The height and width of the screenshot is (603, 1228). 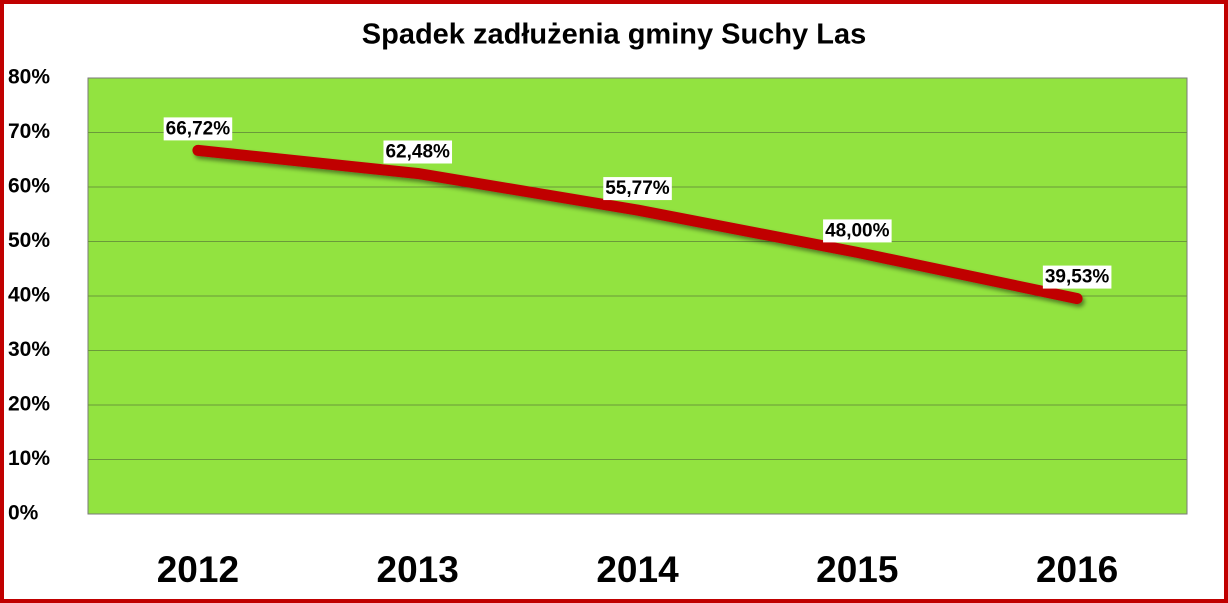 I want to click on x-tick-label: 2013, so click(x=418, y=569).